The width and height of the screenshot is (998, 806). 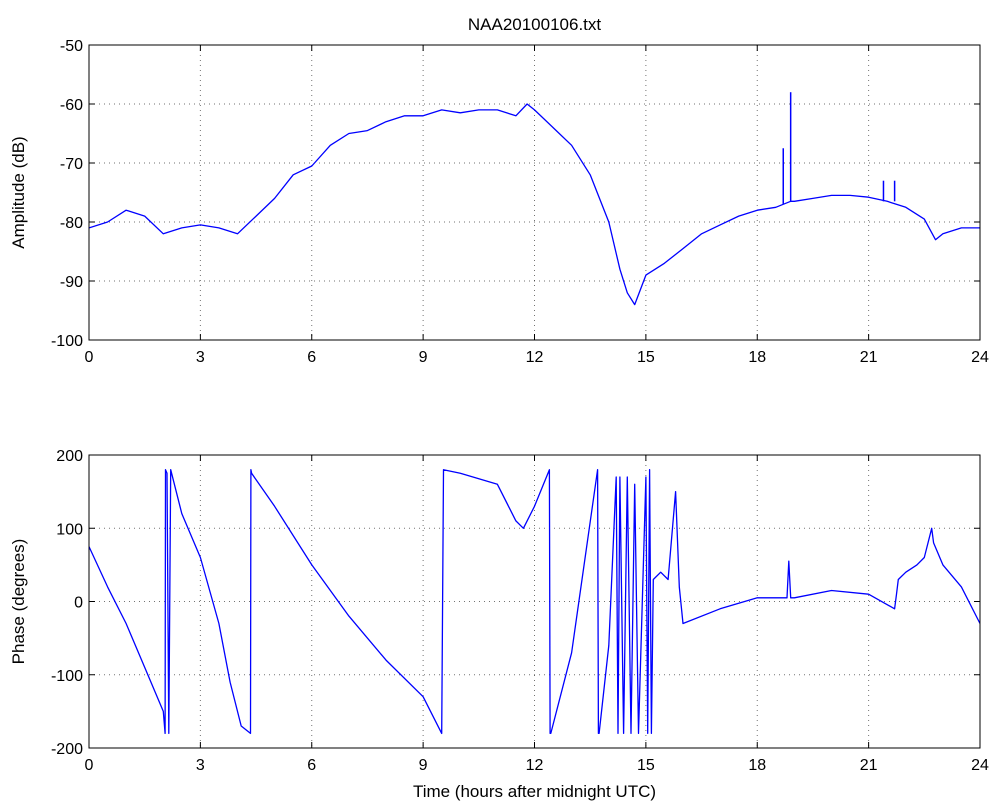 I want to click on y-tick-label: 200, so click(x=69, y=456).